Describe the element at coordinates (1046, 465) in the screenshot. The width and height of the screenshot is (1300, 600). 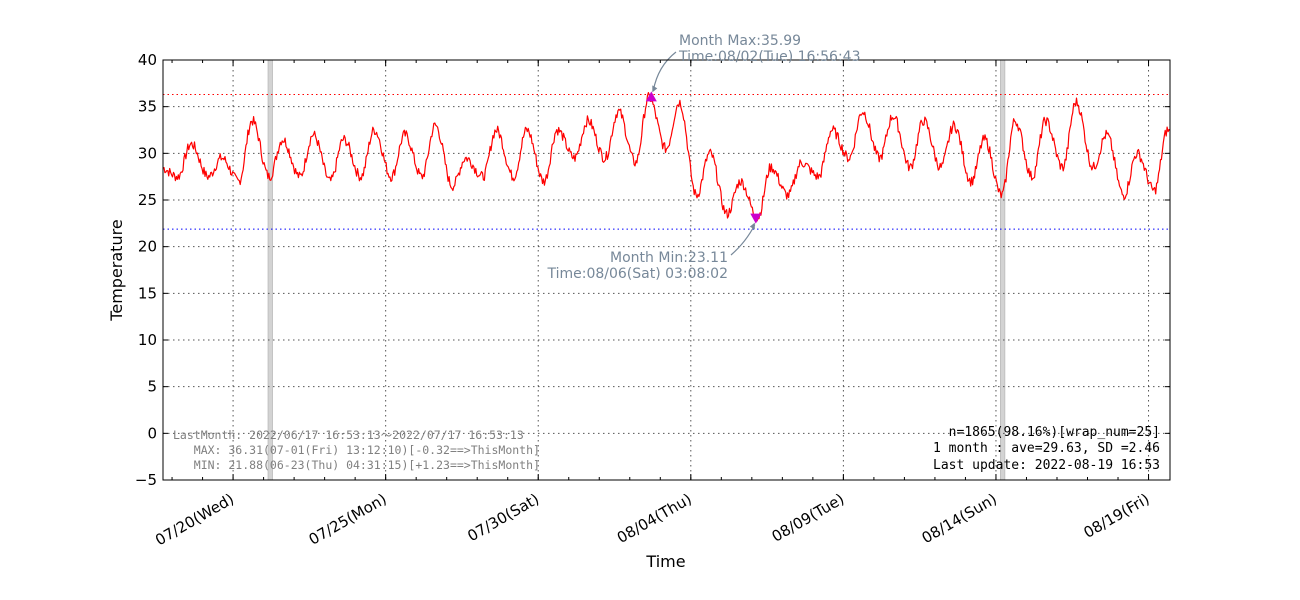
I see `stats-line3: Last update: 2022-08-19 16:53` at that location.